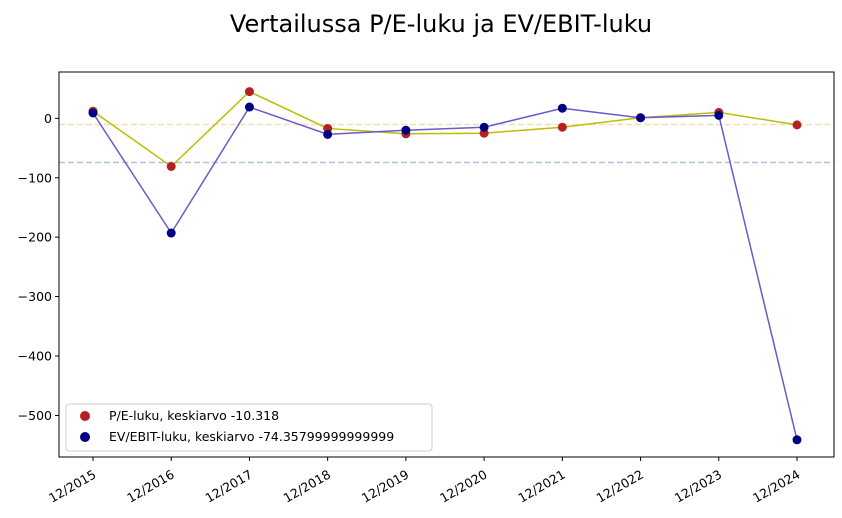  Describe the element at coordinates (48, 118) in the screenshot. I see `y-tick-label: 0` at that location.